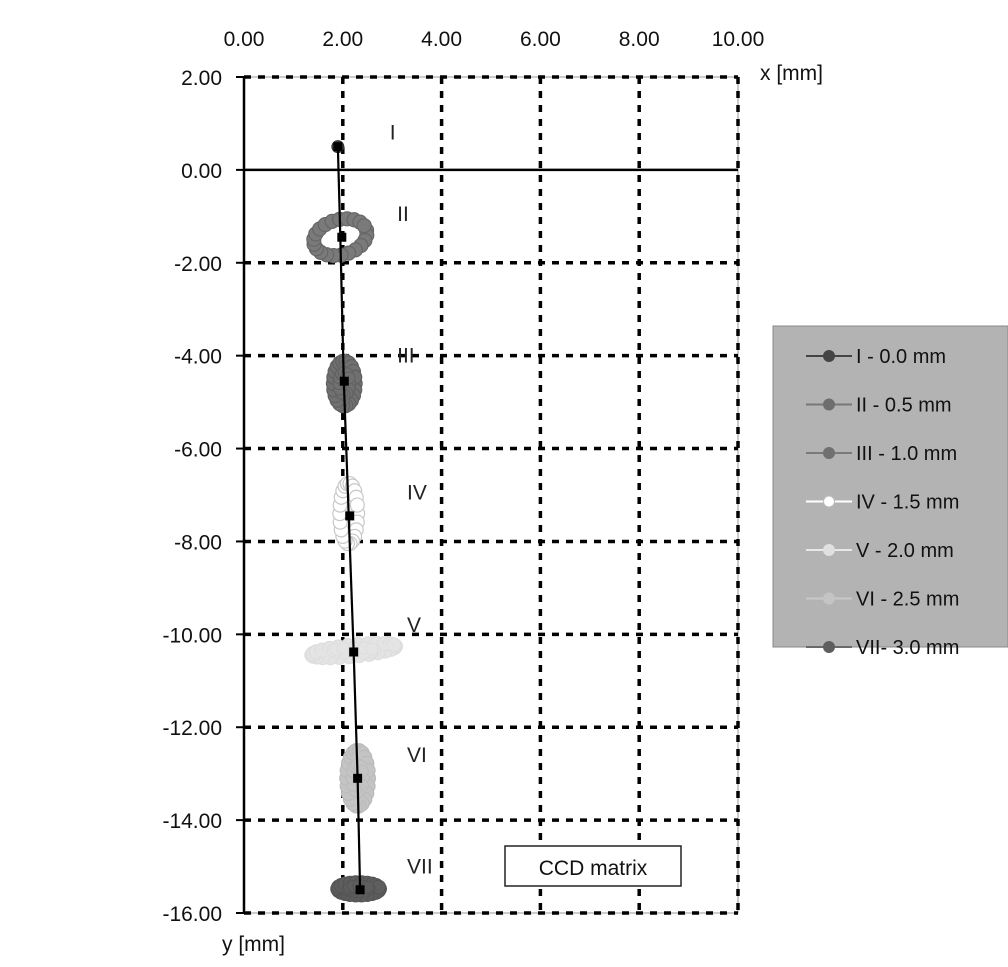 Image resolution: width=1008 pixels, height=967 pixels. What do you see at coordinates (417, 755) in the screenshot?
I see `annotation-label: VI` at bounding box center [417, 755].